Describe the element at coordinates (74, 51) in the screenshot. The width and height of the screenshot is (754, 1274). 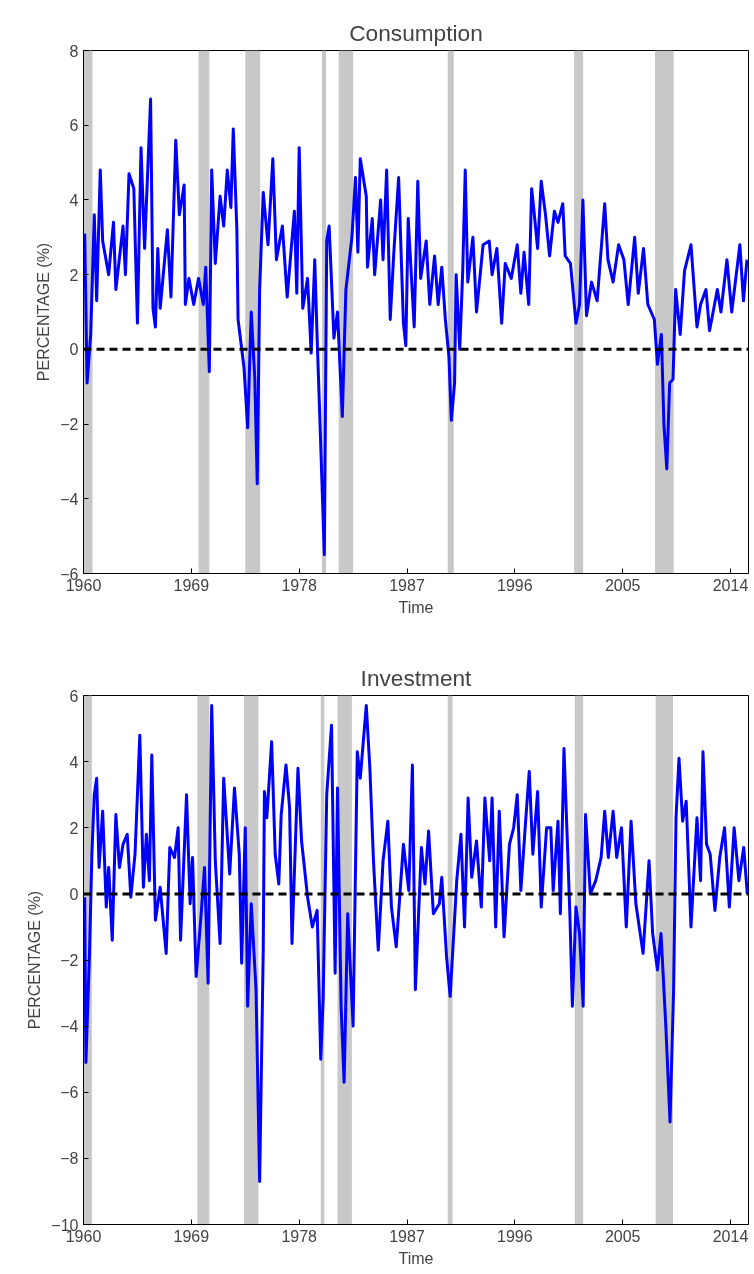
I see `y-tick-label: 8` at that location.